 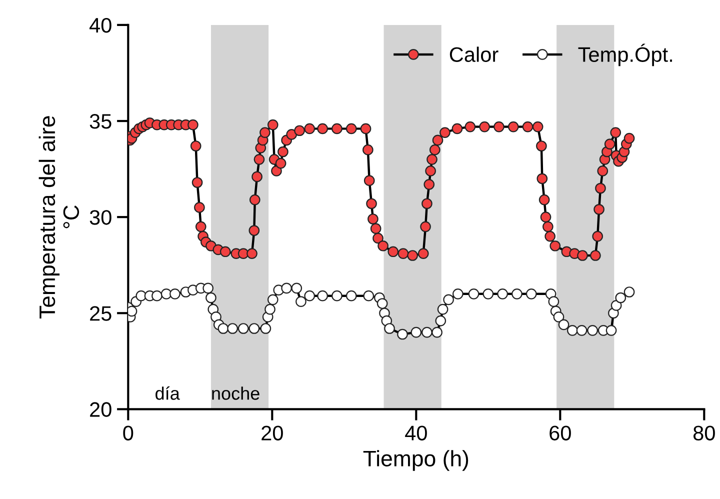 I want to click on x-tick-label: 60, so click(x=560, y=433).